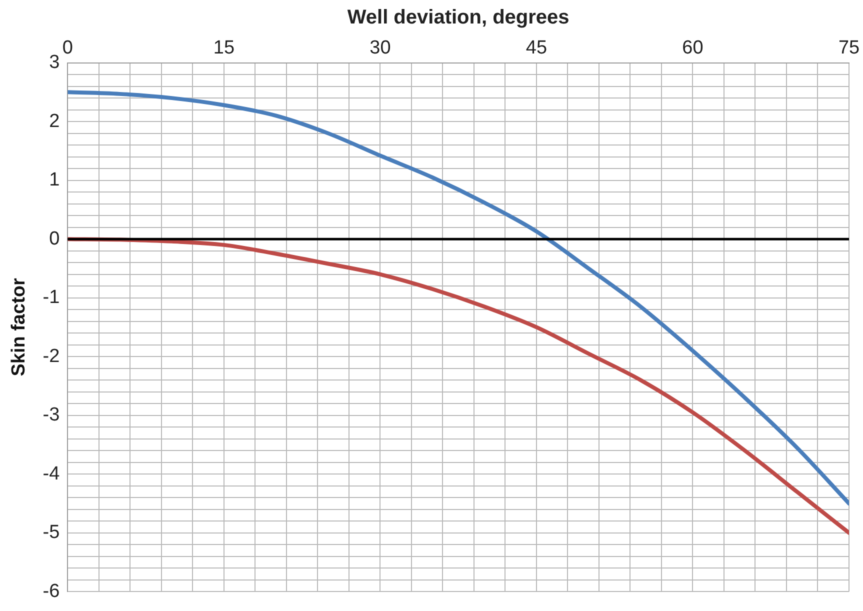 Image resolution: width=863 pixels, height=611 pixels. I want to click on x-tick-label: 60, so click(693, 48).